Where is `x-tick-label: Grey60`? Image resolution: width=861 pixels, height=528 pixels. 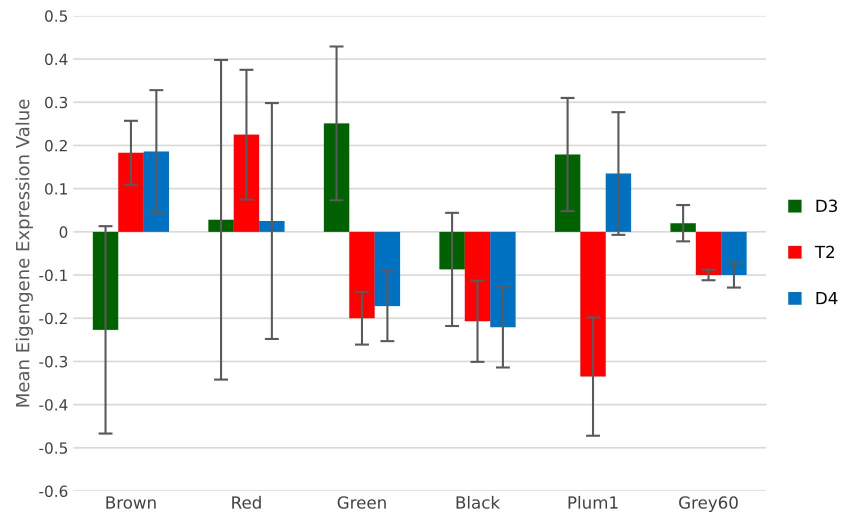 x-tick-label: Grey60 is located at coordinates (708, 504).